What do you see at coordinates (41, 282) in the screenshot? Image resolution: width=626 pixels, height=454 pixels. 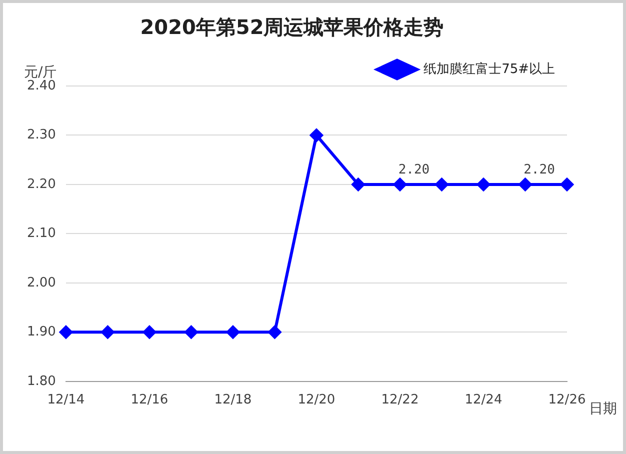 I see `y-tick-label: 2.00` at bounding box center [41, 282].